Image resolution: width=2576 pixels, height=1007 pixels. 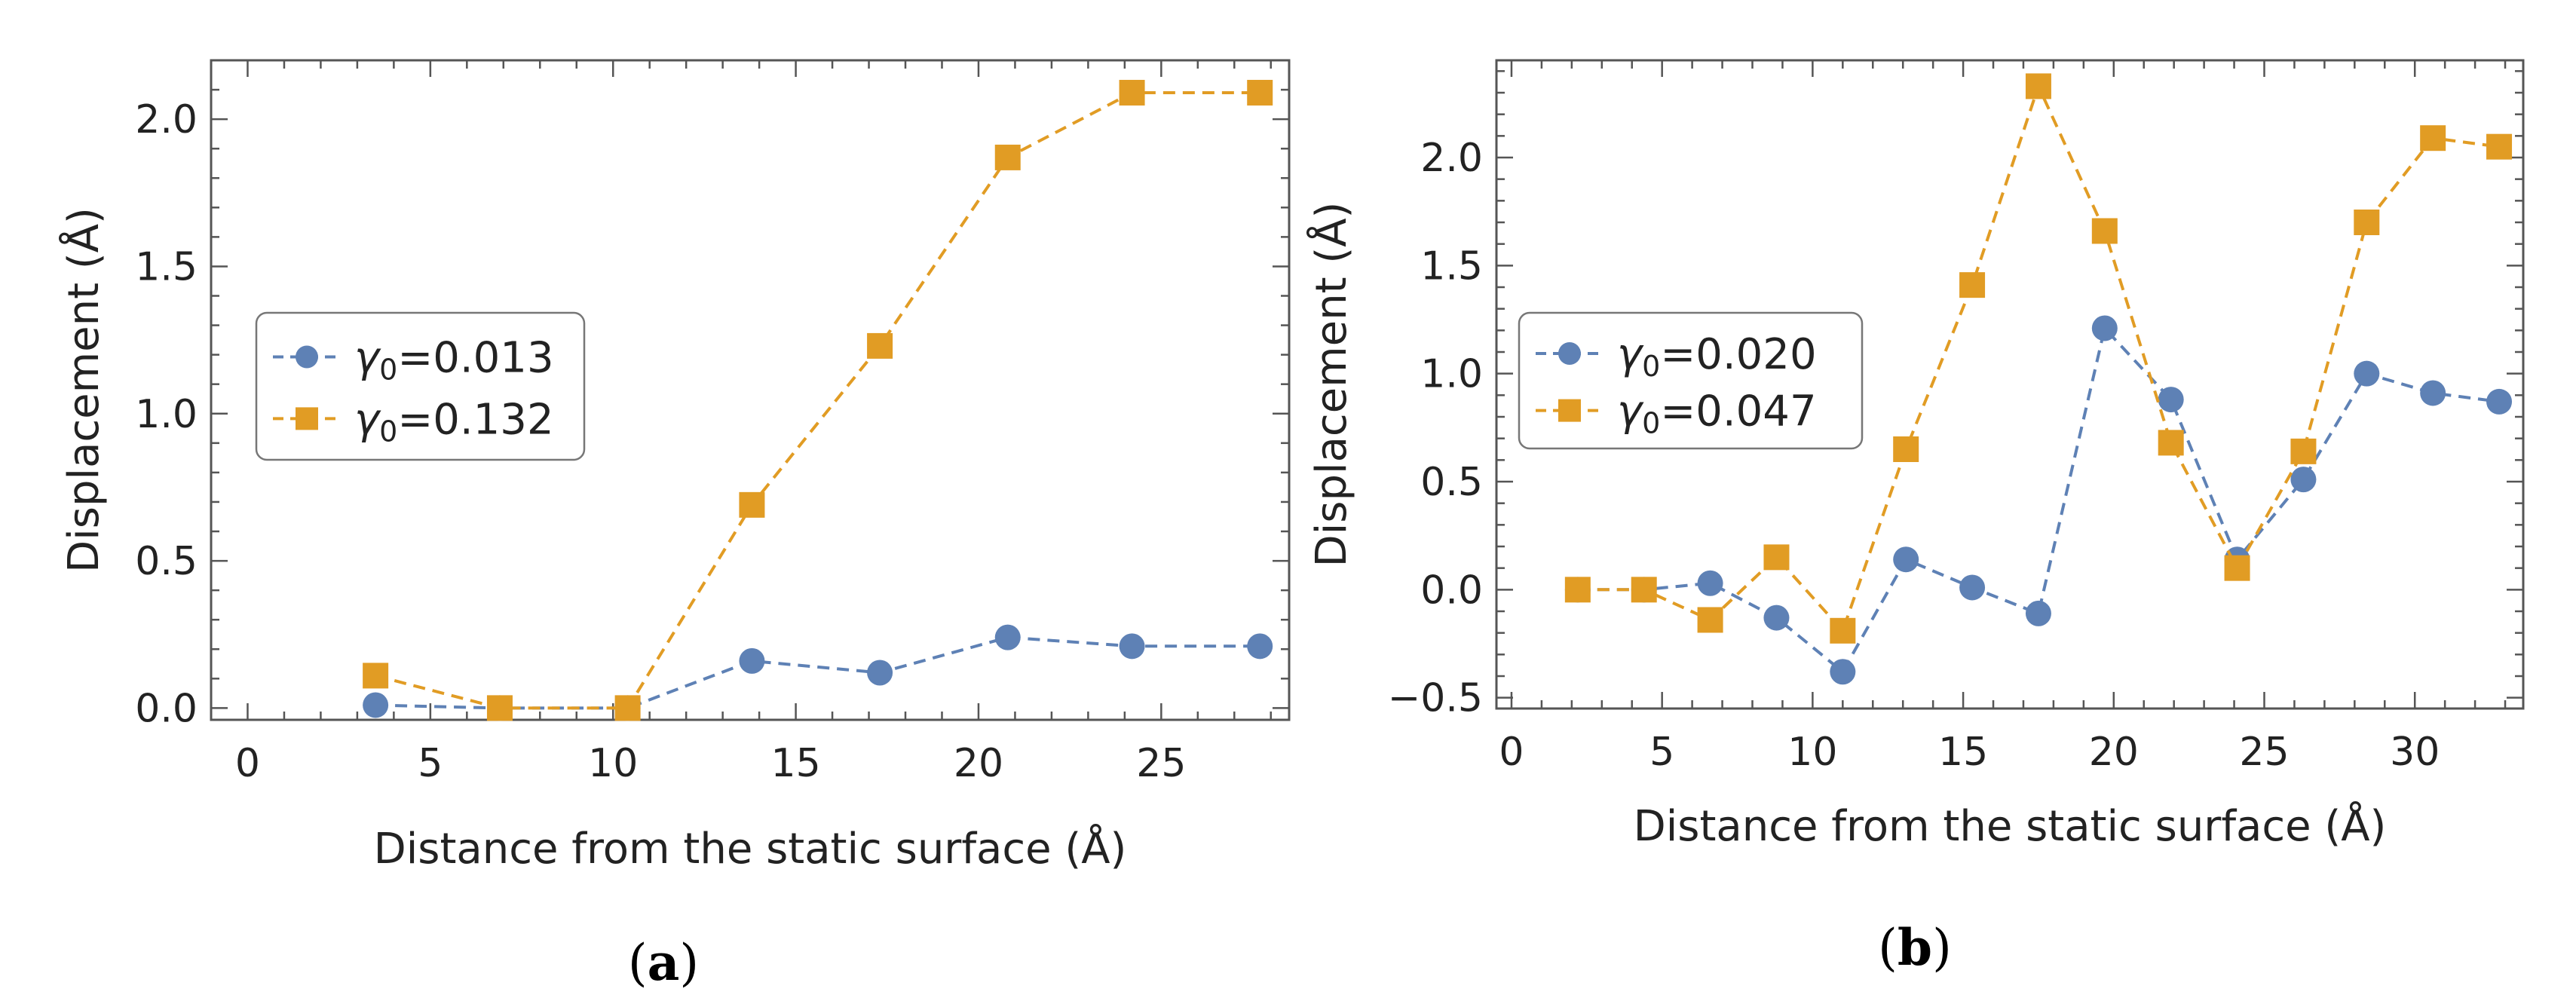 What do you see at coordinates (1451, 482) in the screenshot?
I see `y-tick-label-b: 0.5` at bounding box center [1451, 482].